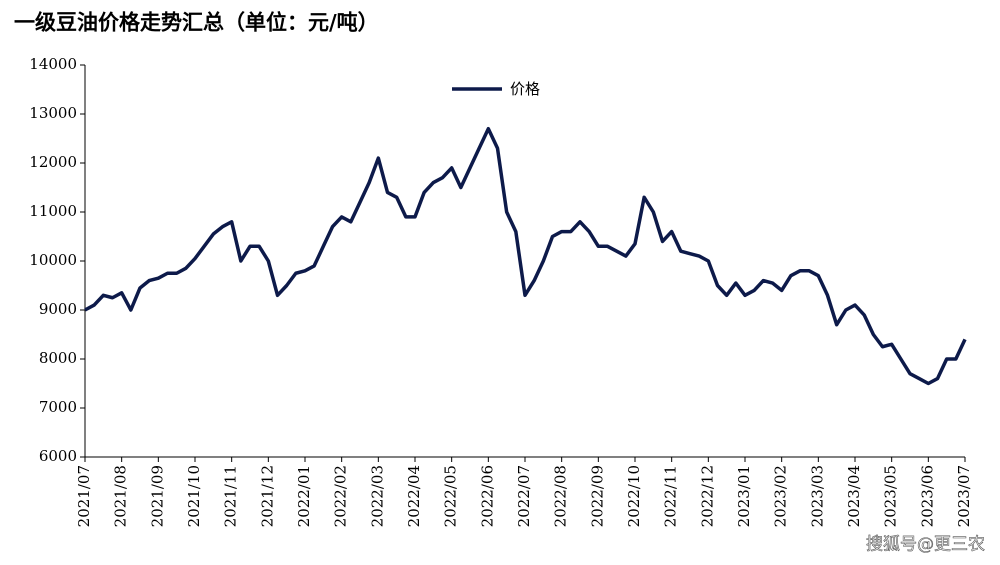 The width and height of the screenshot is (1000, 565). I want to click on x-tick-label: 2023/04, so click(854, 496).